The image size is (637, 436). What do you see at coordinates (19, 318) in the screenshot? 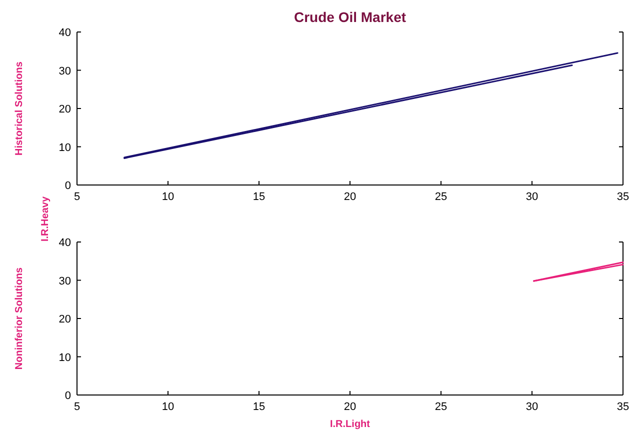
I see `y-axis-title: Noninferior Solutions` at bounding box center [19, 318].